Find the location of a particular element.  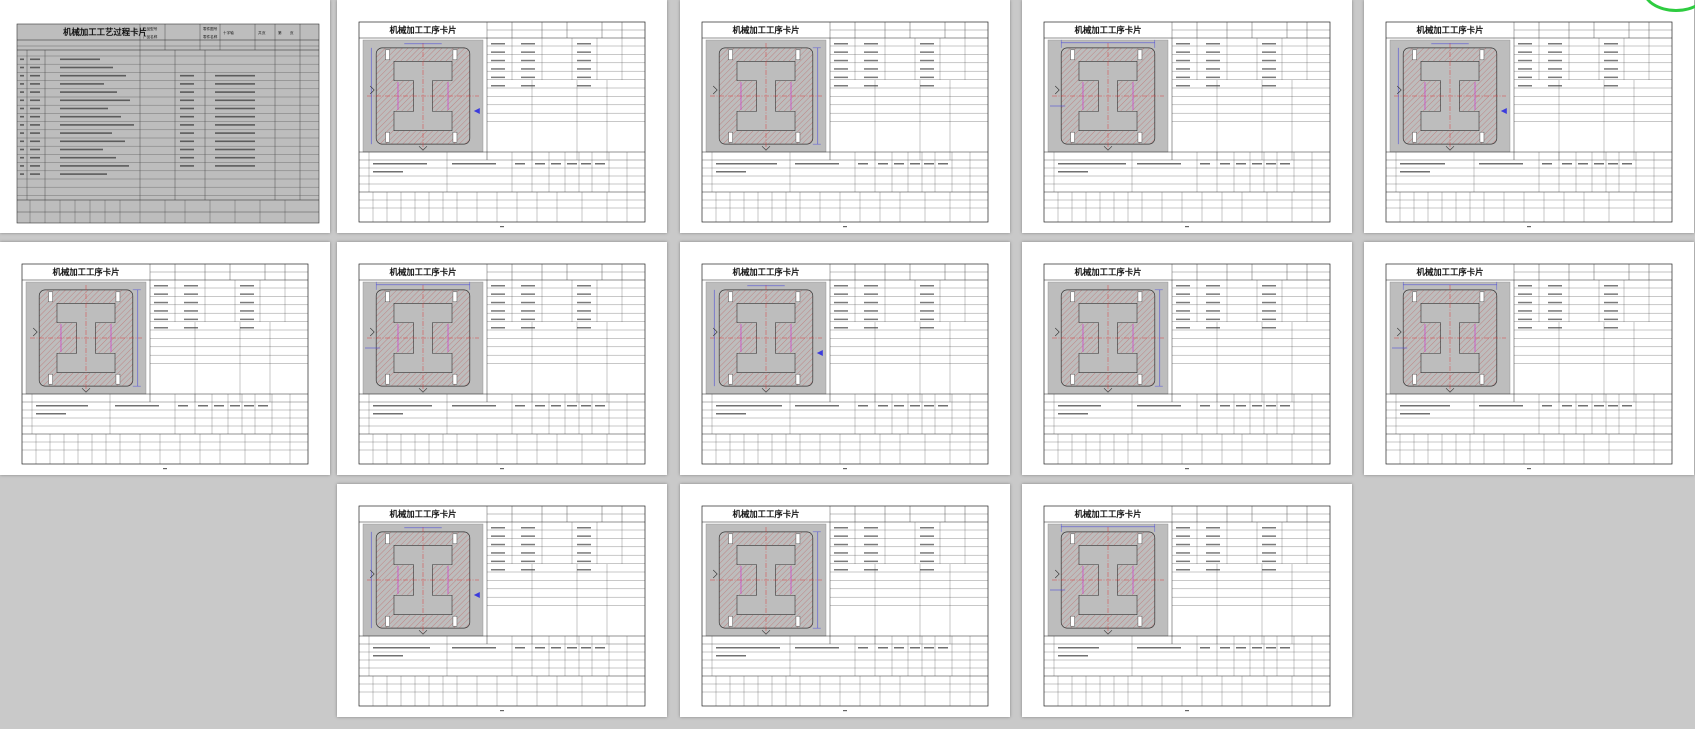

page-thumbnail-1: 机械加工工艺过程卡片 产品型号 产品名称 零件图号 零件名称 十字轴共页第页 is located at coordinates (165, 116).